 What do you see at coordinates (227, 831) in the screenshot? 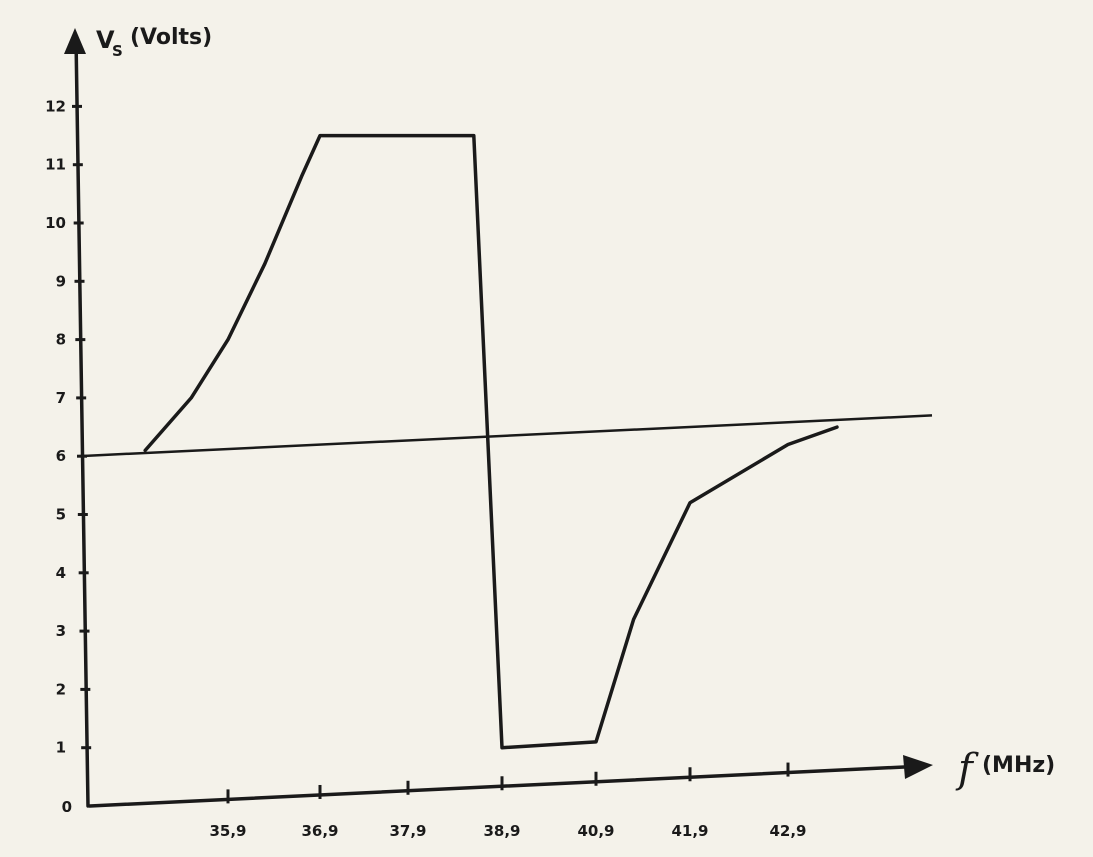
I see `x-tick-label-35-9: 35,9` at bounding box center [227, 831].